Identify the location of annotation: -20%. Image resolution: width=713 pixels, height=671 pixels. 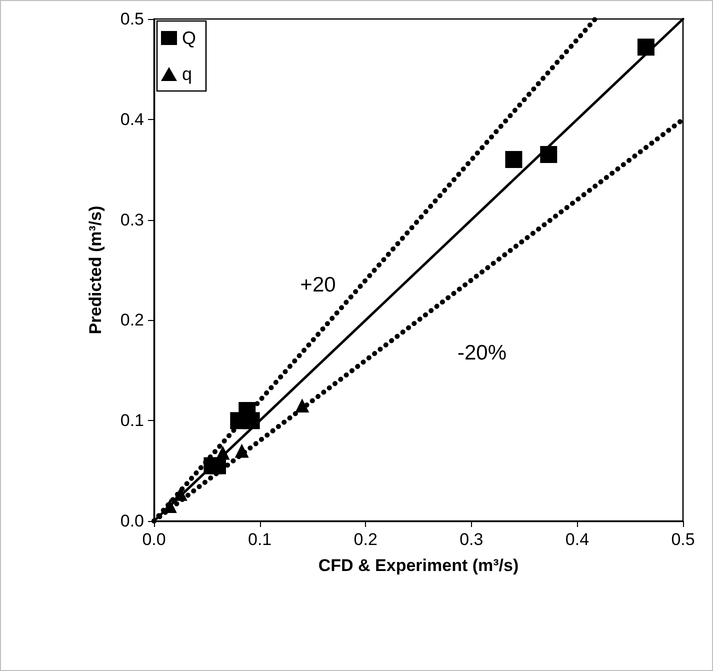
(481, 352).